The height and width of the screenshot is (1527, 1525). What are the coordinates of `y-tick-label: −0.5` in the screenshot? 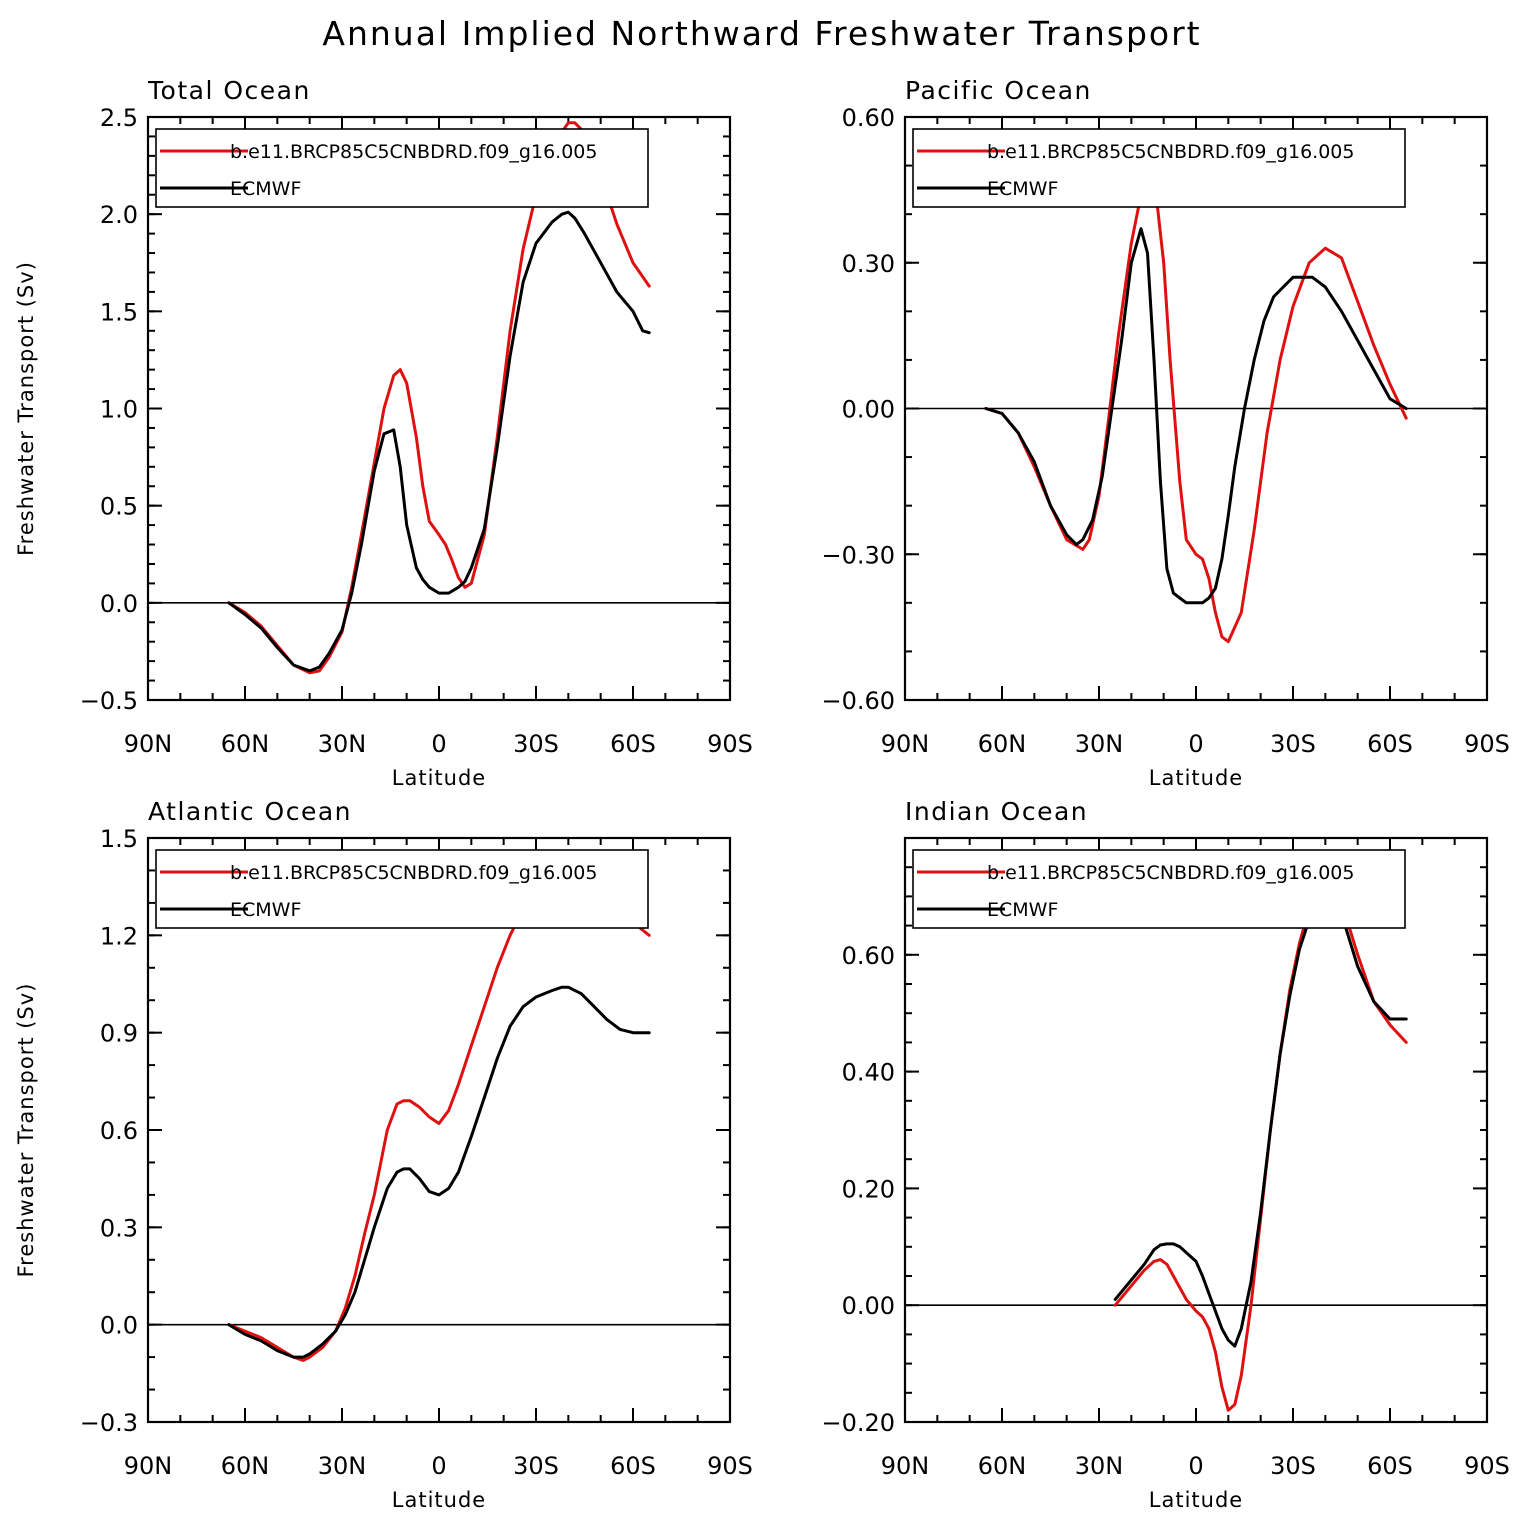 It's located at (109, 701).